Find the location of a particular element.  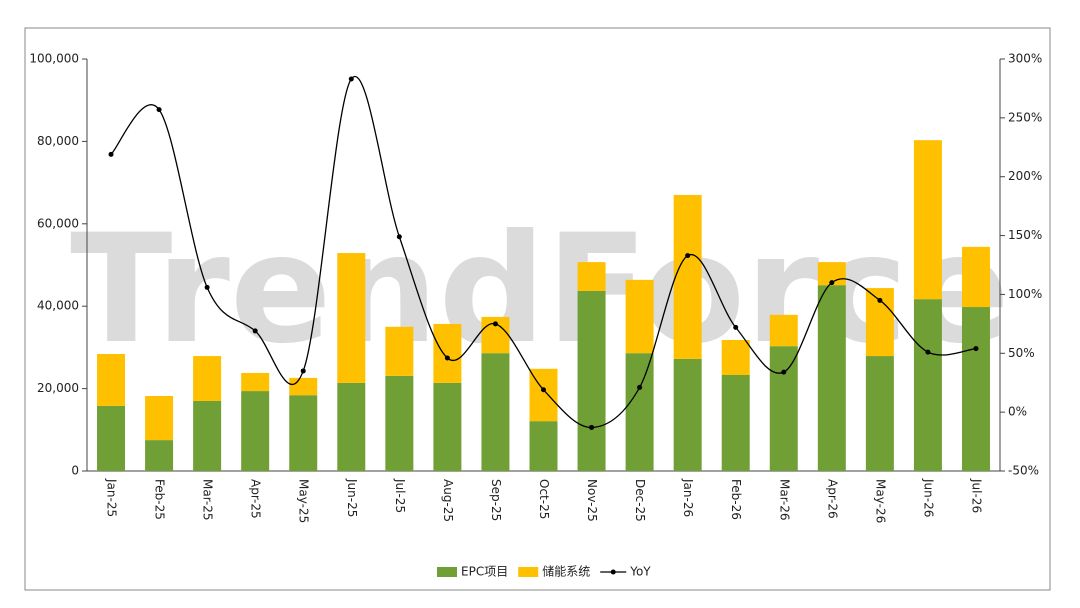

x-tick-label: Apr-25 is located at coordinates (256, 499).